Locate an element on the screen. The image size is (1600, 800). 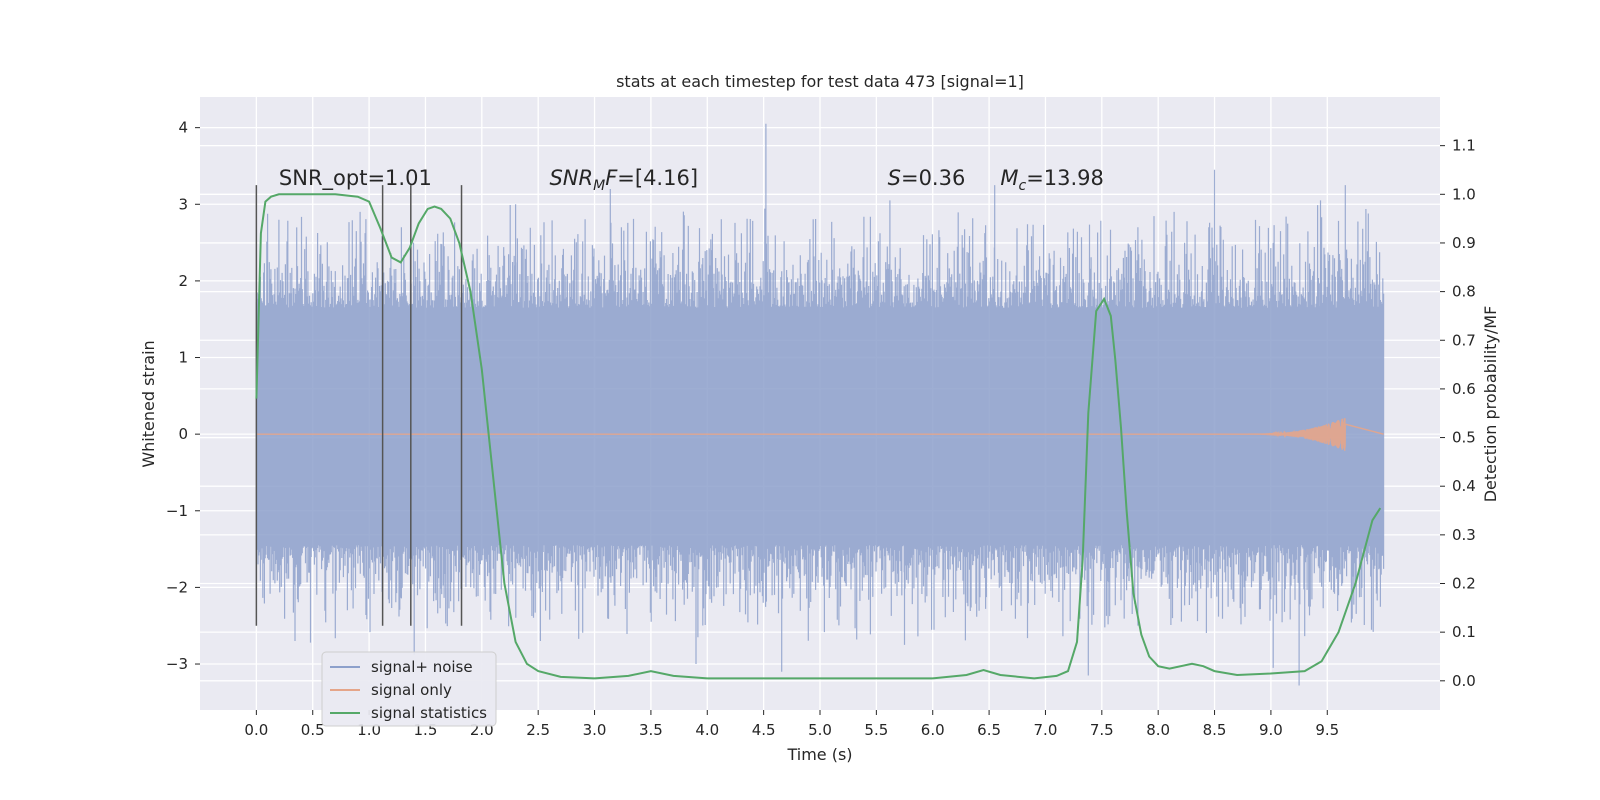
y-tick-label: −3 is located at coordinates (177, 664).